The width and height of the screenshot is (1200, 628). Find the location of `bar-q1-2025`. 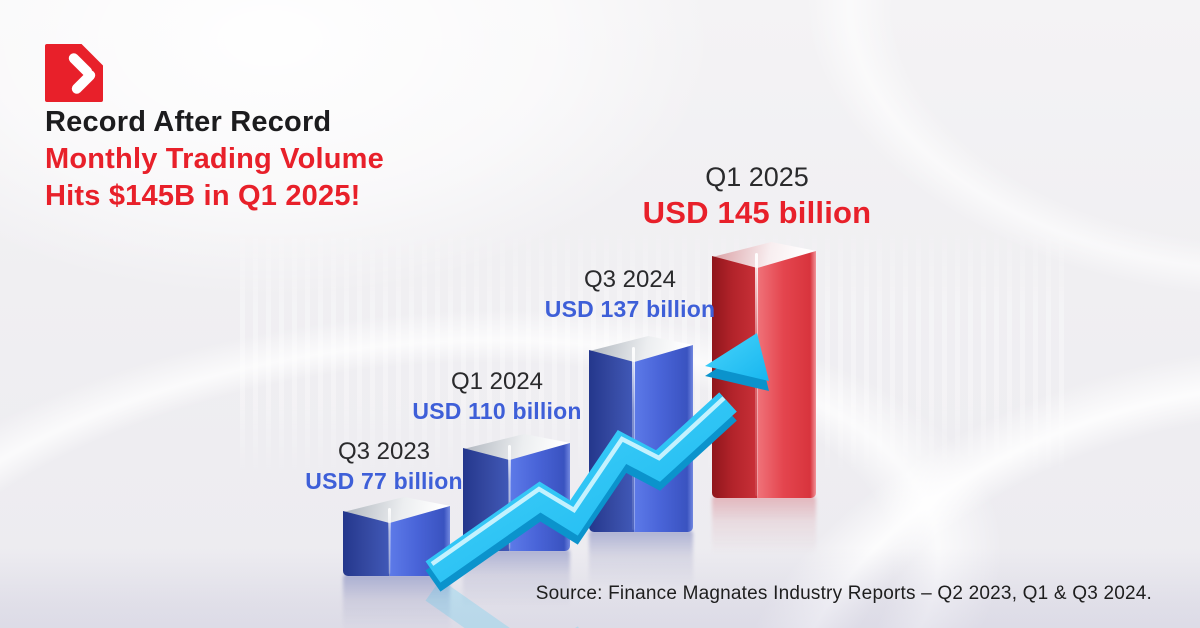

bar-q1-2025 is located at coordinates (764, 370).